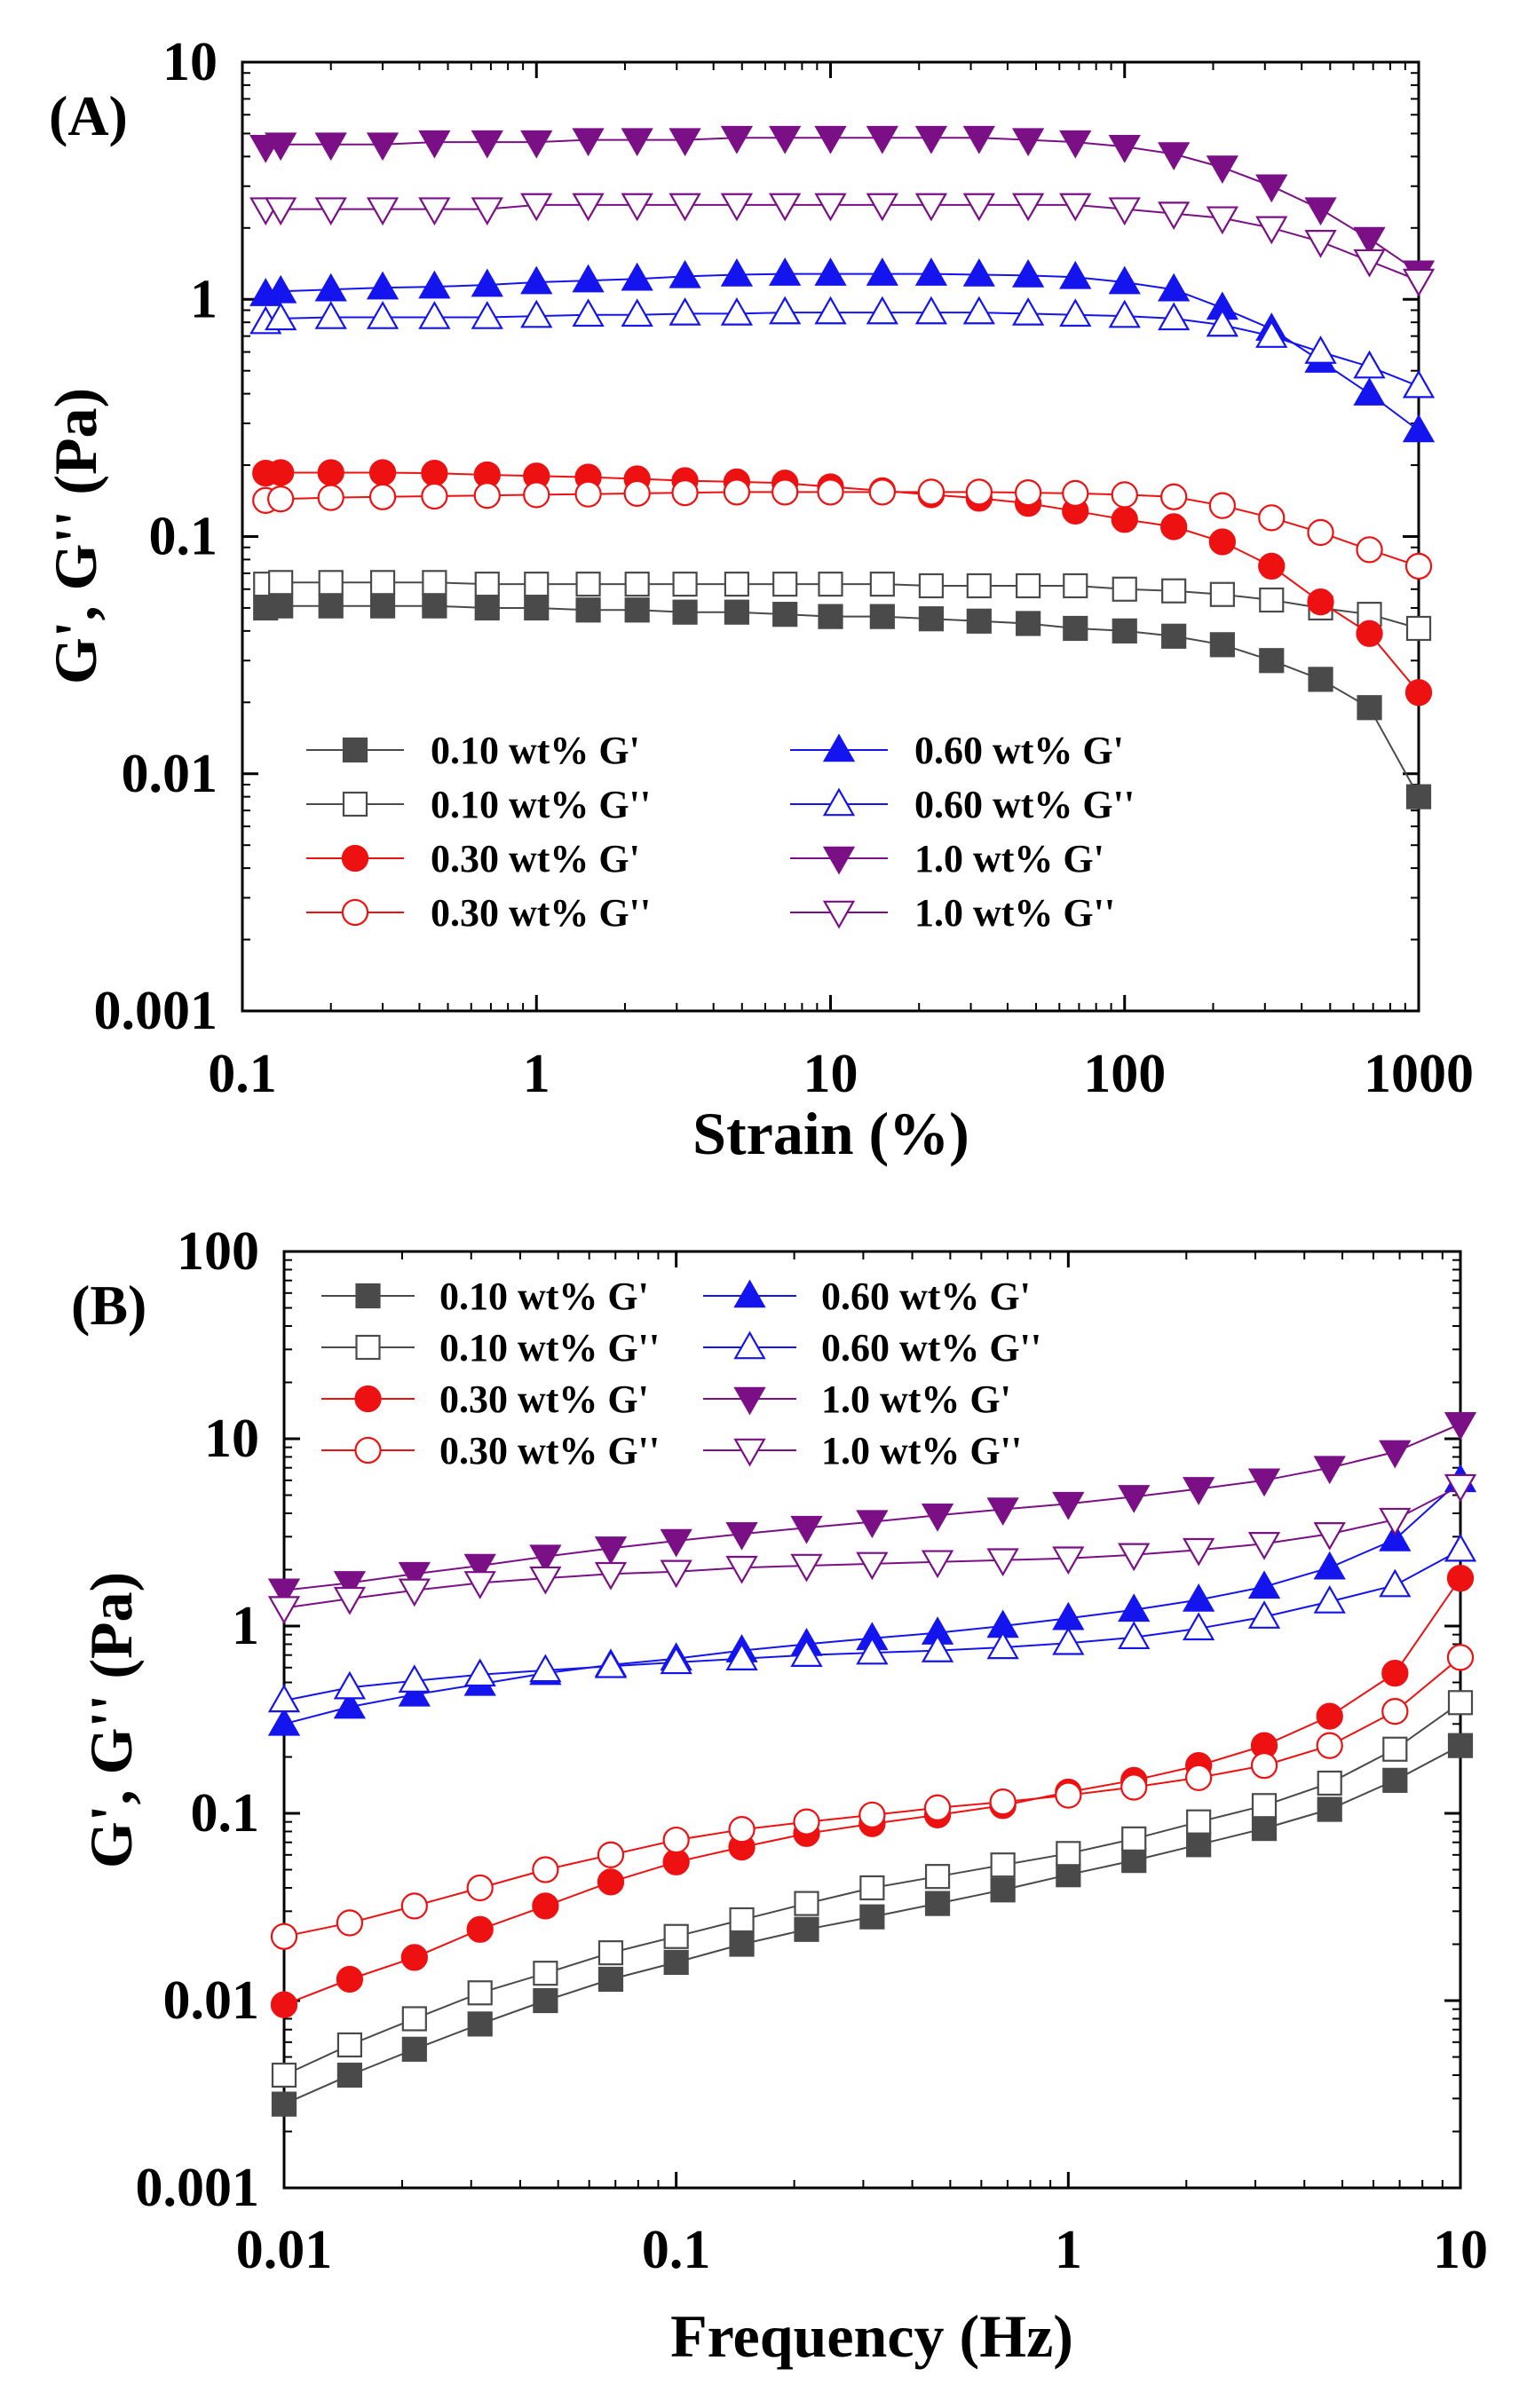 This screenshot has width=1527, height=2408. What do you see at coordinates (871, 2336) in the screenshot?
I see `x-axis-label: Frequency (Hz)` at bounding box center [871, 2336].